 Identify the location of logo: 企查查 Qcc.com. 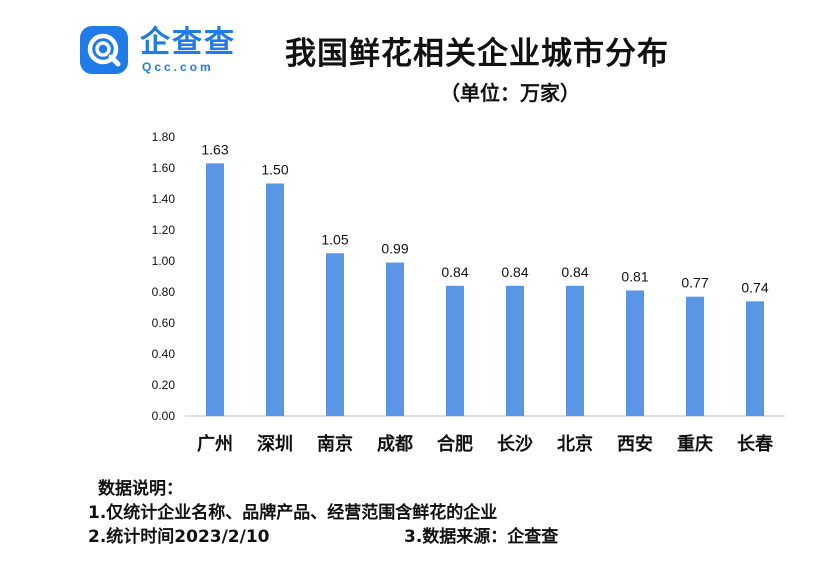
(180, 51).